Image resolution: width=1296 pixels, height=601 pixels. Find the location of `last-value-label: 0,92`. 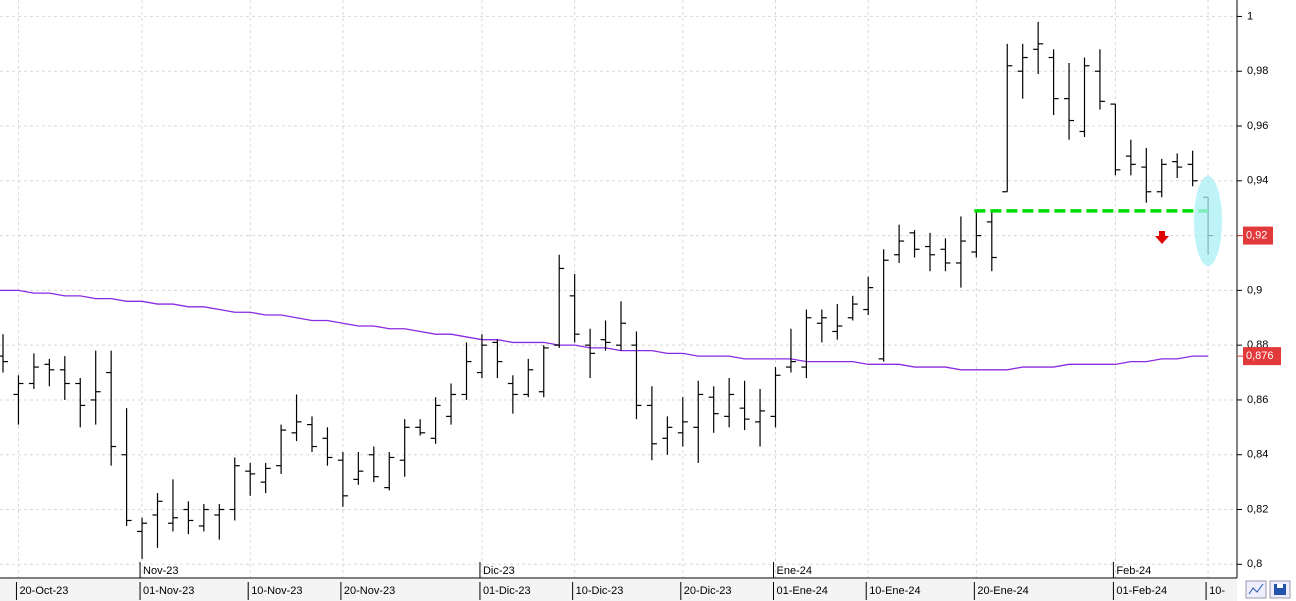

last-value-label: 0,92 is located at coordinates (1256, 235).